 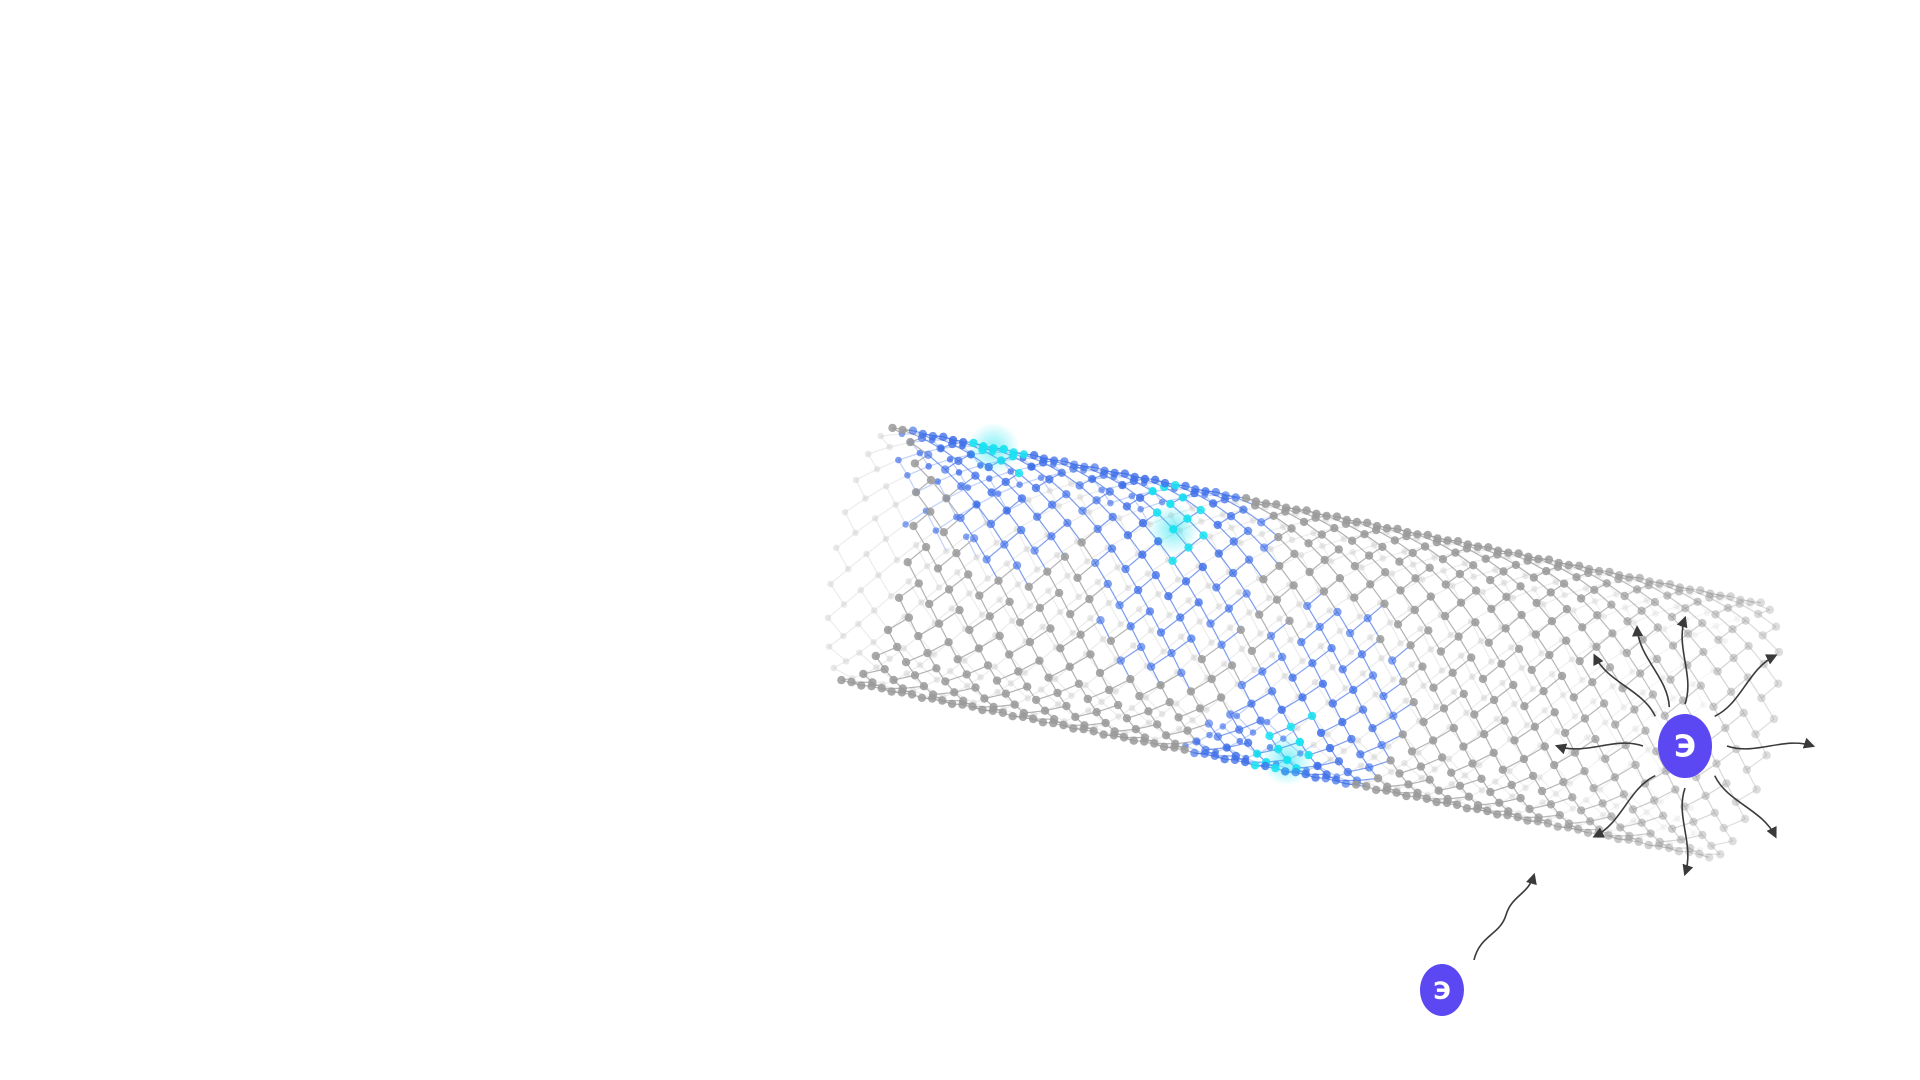 I want to click on scatter-electron: Э, so click(x=1685, y=746).